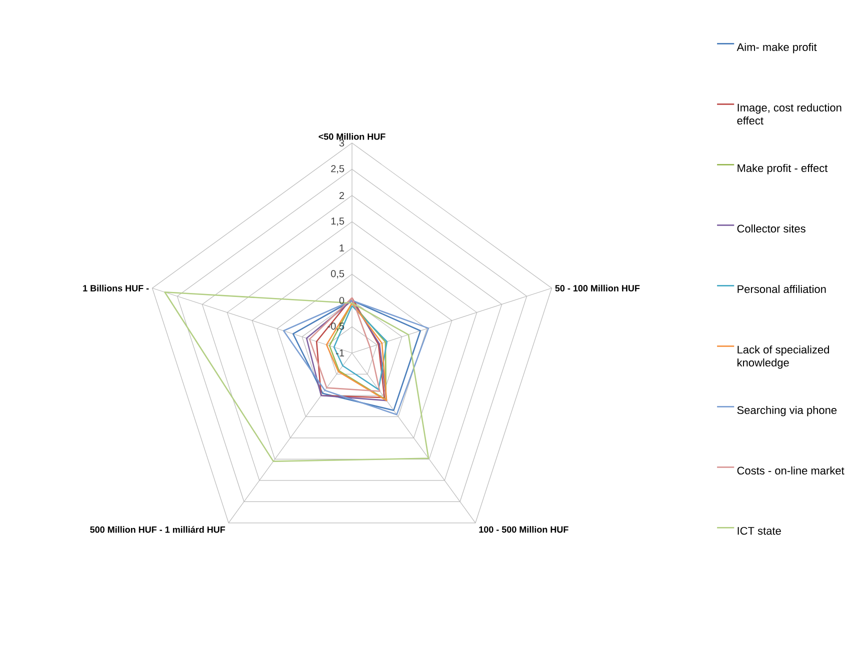  What do you see at coordinates (783, 169) in the screenshot?
I see `legend-label: Make profit - effect` at bounding box center [783, 169].